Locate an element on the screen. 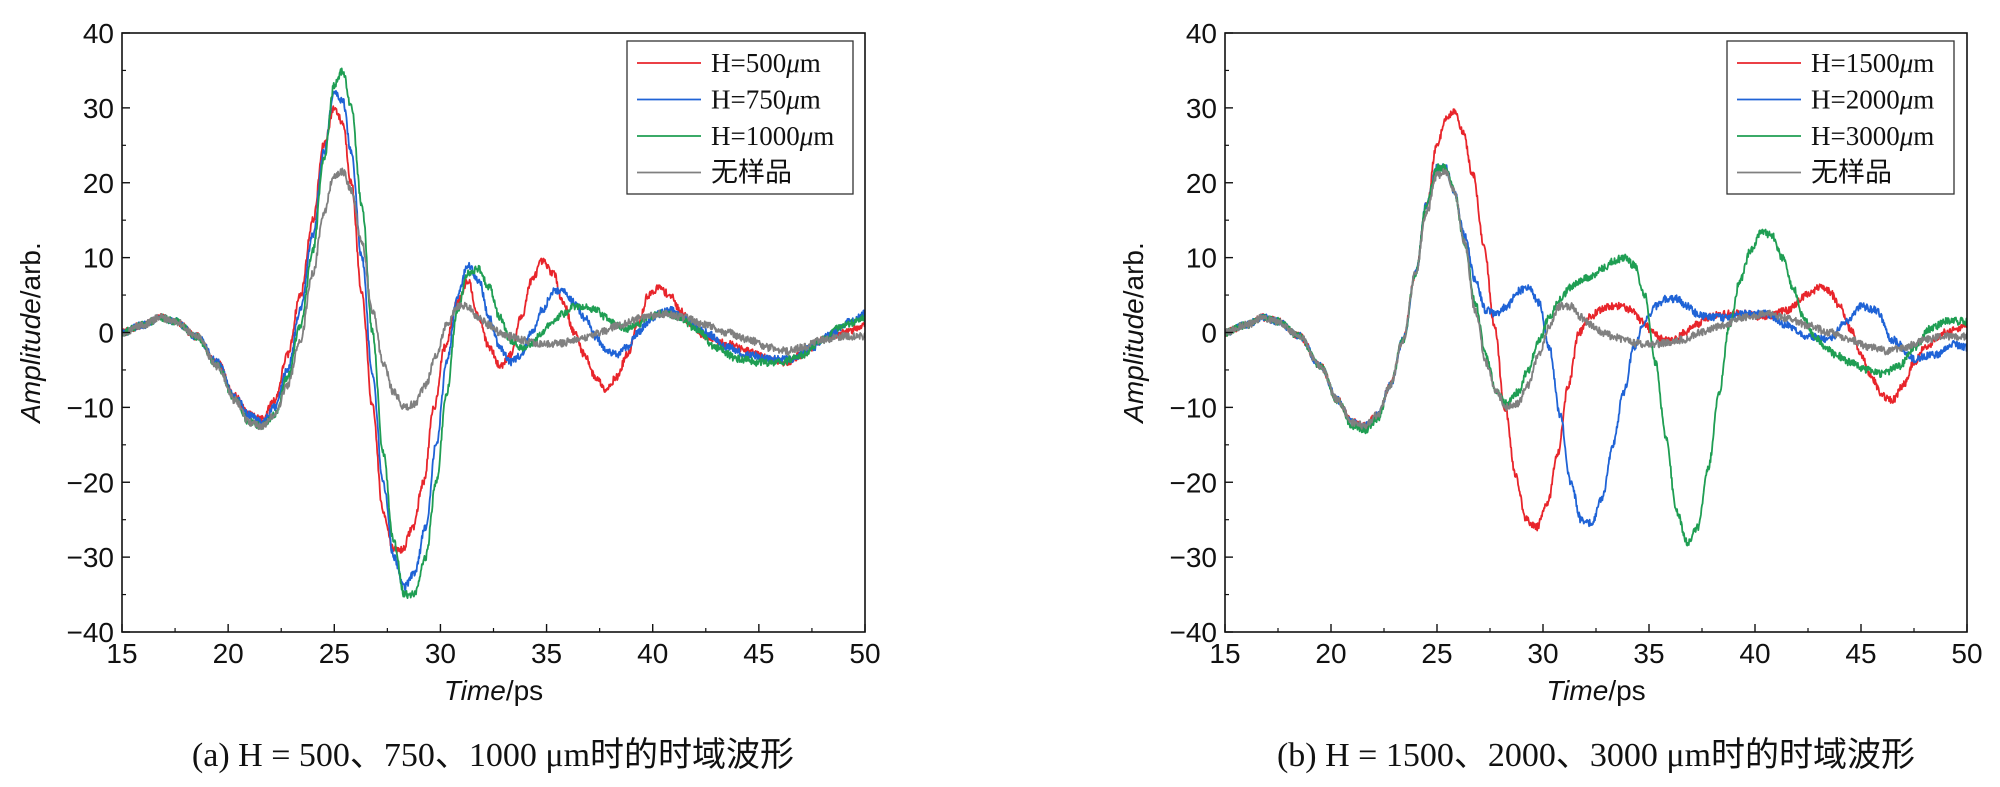  chart-b-x-tick-label: 30 is located at coordinates (1542, 653).